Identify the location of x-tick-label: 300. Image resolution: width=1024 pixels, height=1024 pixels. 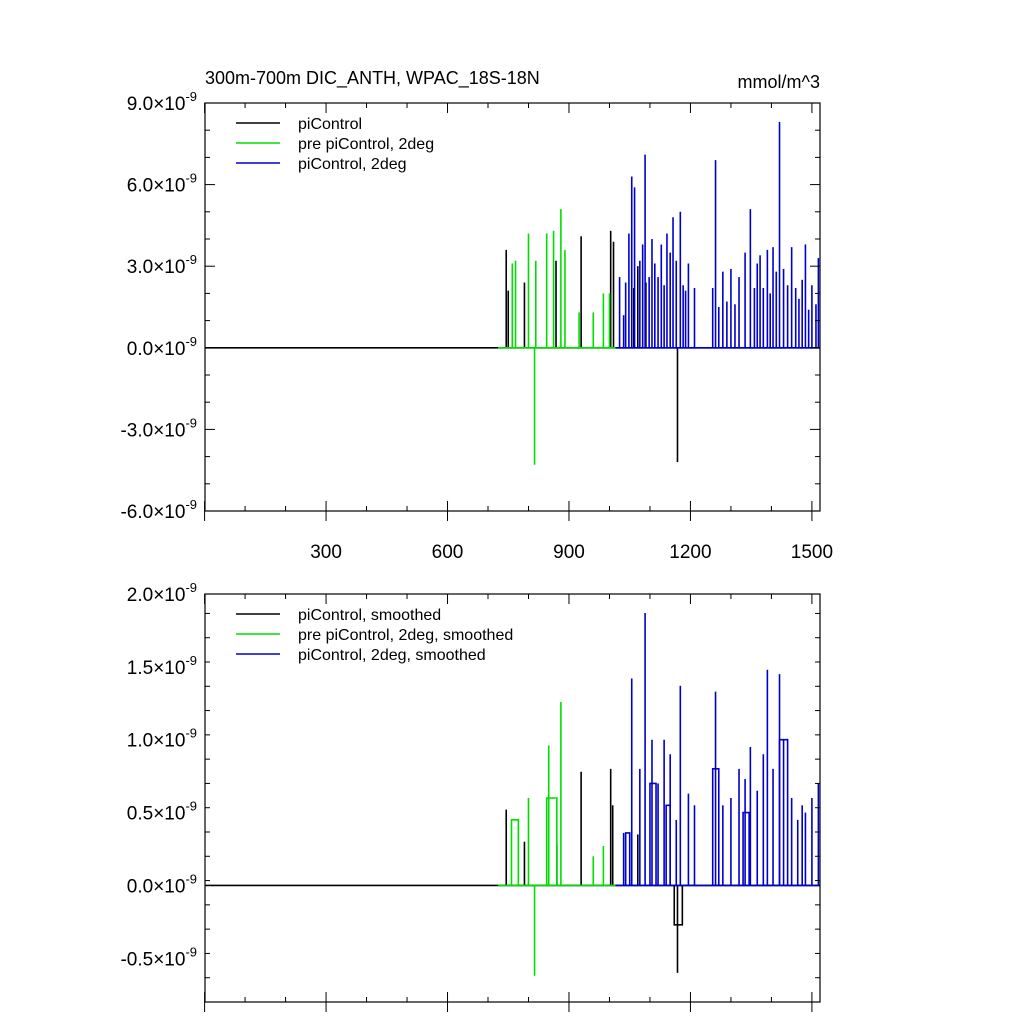
(326, 552).